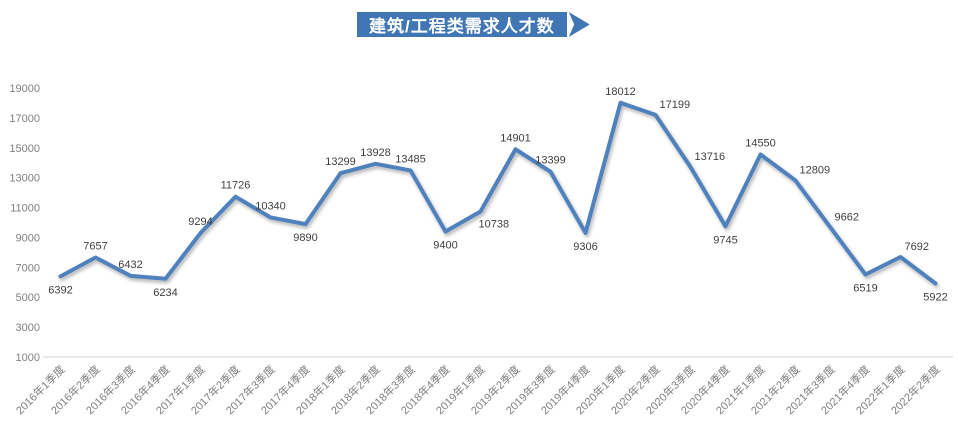 The height and width of the screenshot is (423, 958). What do you see at coordinates (130, 265) in the screenshot?
I see `data-point-label: 6432` at bounding box center [130, 265].